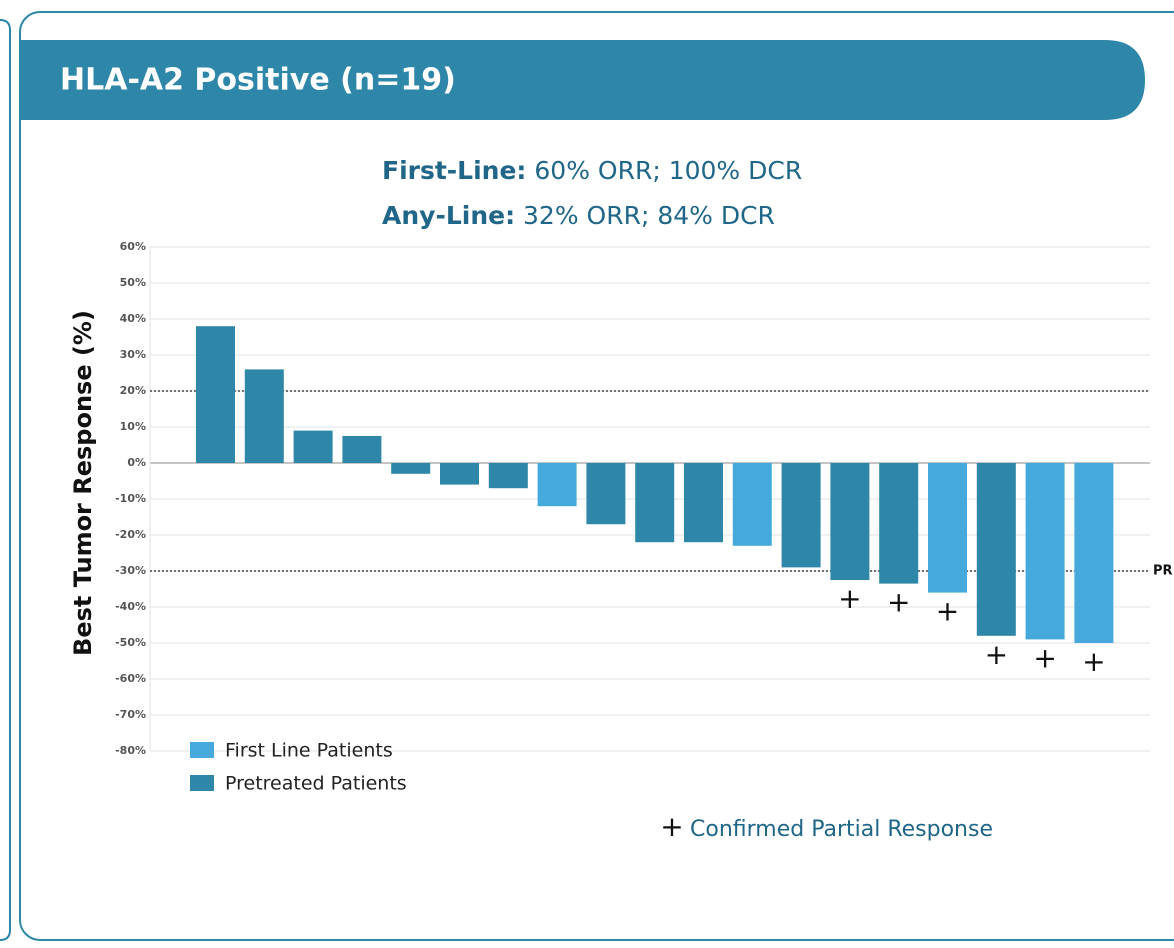 Image resolution: width=1174 pixels, height=948 pixels. What do you see at coordinates (130, 498) in the screenshot?
I see `y-tick-label: -10%` at bounding box center [130, 498].